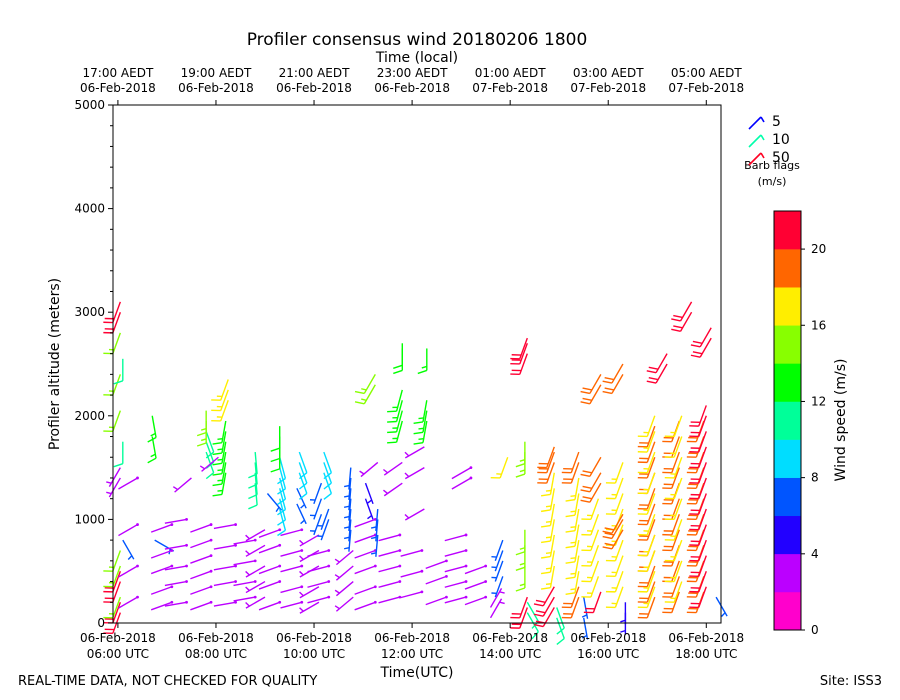 The width and height of the screenshot is (900, 700). What do you see at coordinates (781, 158) in the screenshot?
I see `legend-label: 50` at bounding box center [781, 158].